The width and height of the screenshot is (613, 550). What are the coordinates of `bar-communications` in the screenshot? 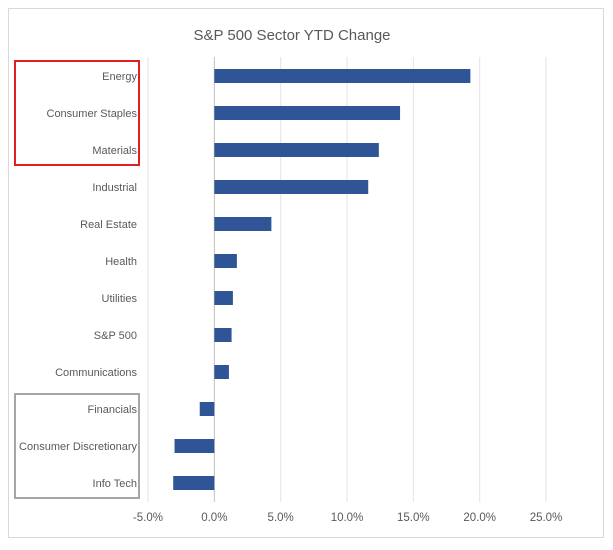 It's located at (221, 372).